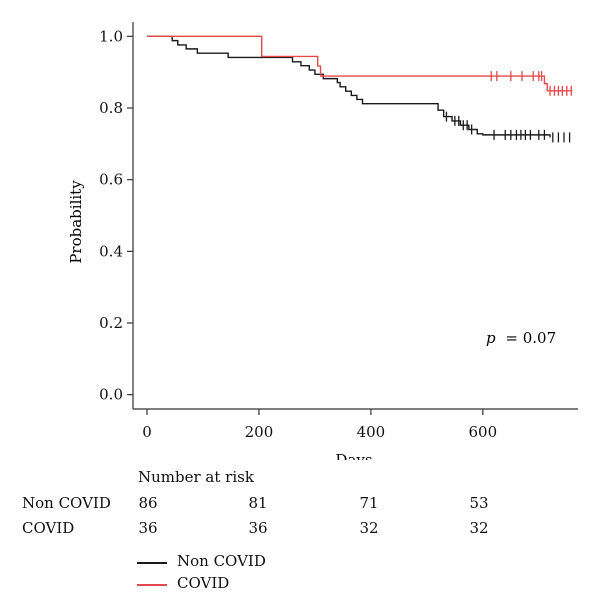 This screenshot has height=613, width=600. What do you see at coordinates (359, 63) in the screenshot?
I see `km-curve-covid` at bounding box center [359, 63].